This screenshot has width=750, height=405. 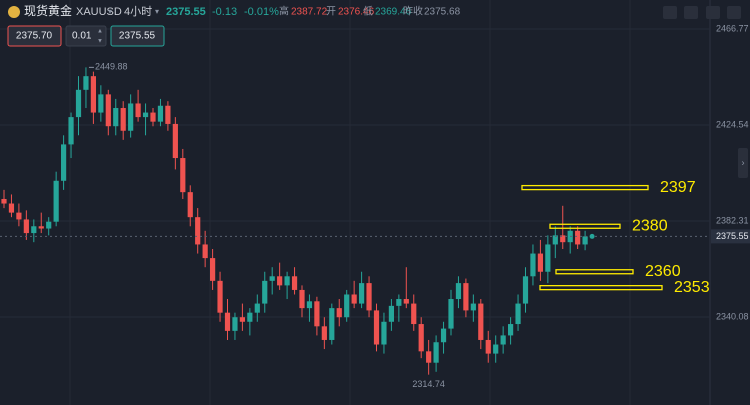 I want to click on bid-box, so click(x=137, y=36).